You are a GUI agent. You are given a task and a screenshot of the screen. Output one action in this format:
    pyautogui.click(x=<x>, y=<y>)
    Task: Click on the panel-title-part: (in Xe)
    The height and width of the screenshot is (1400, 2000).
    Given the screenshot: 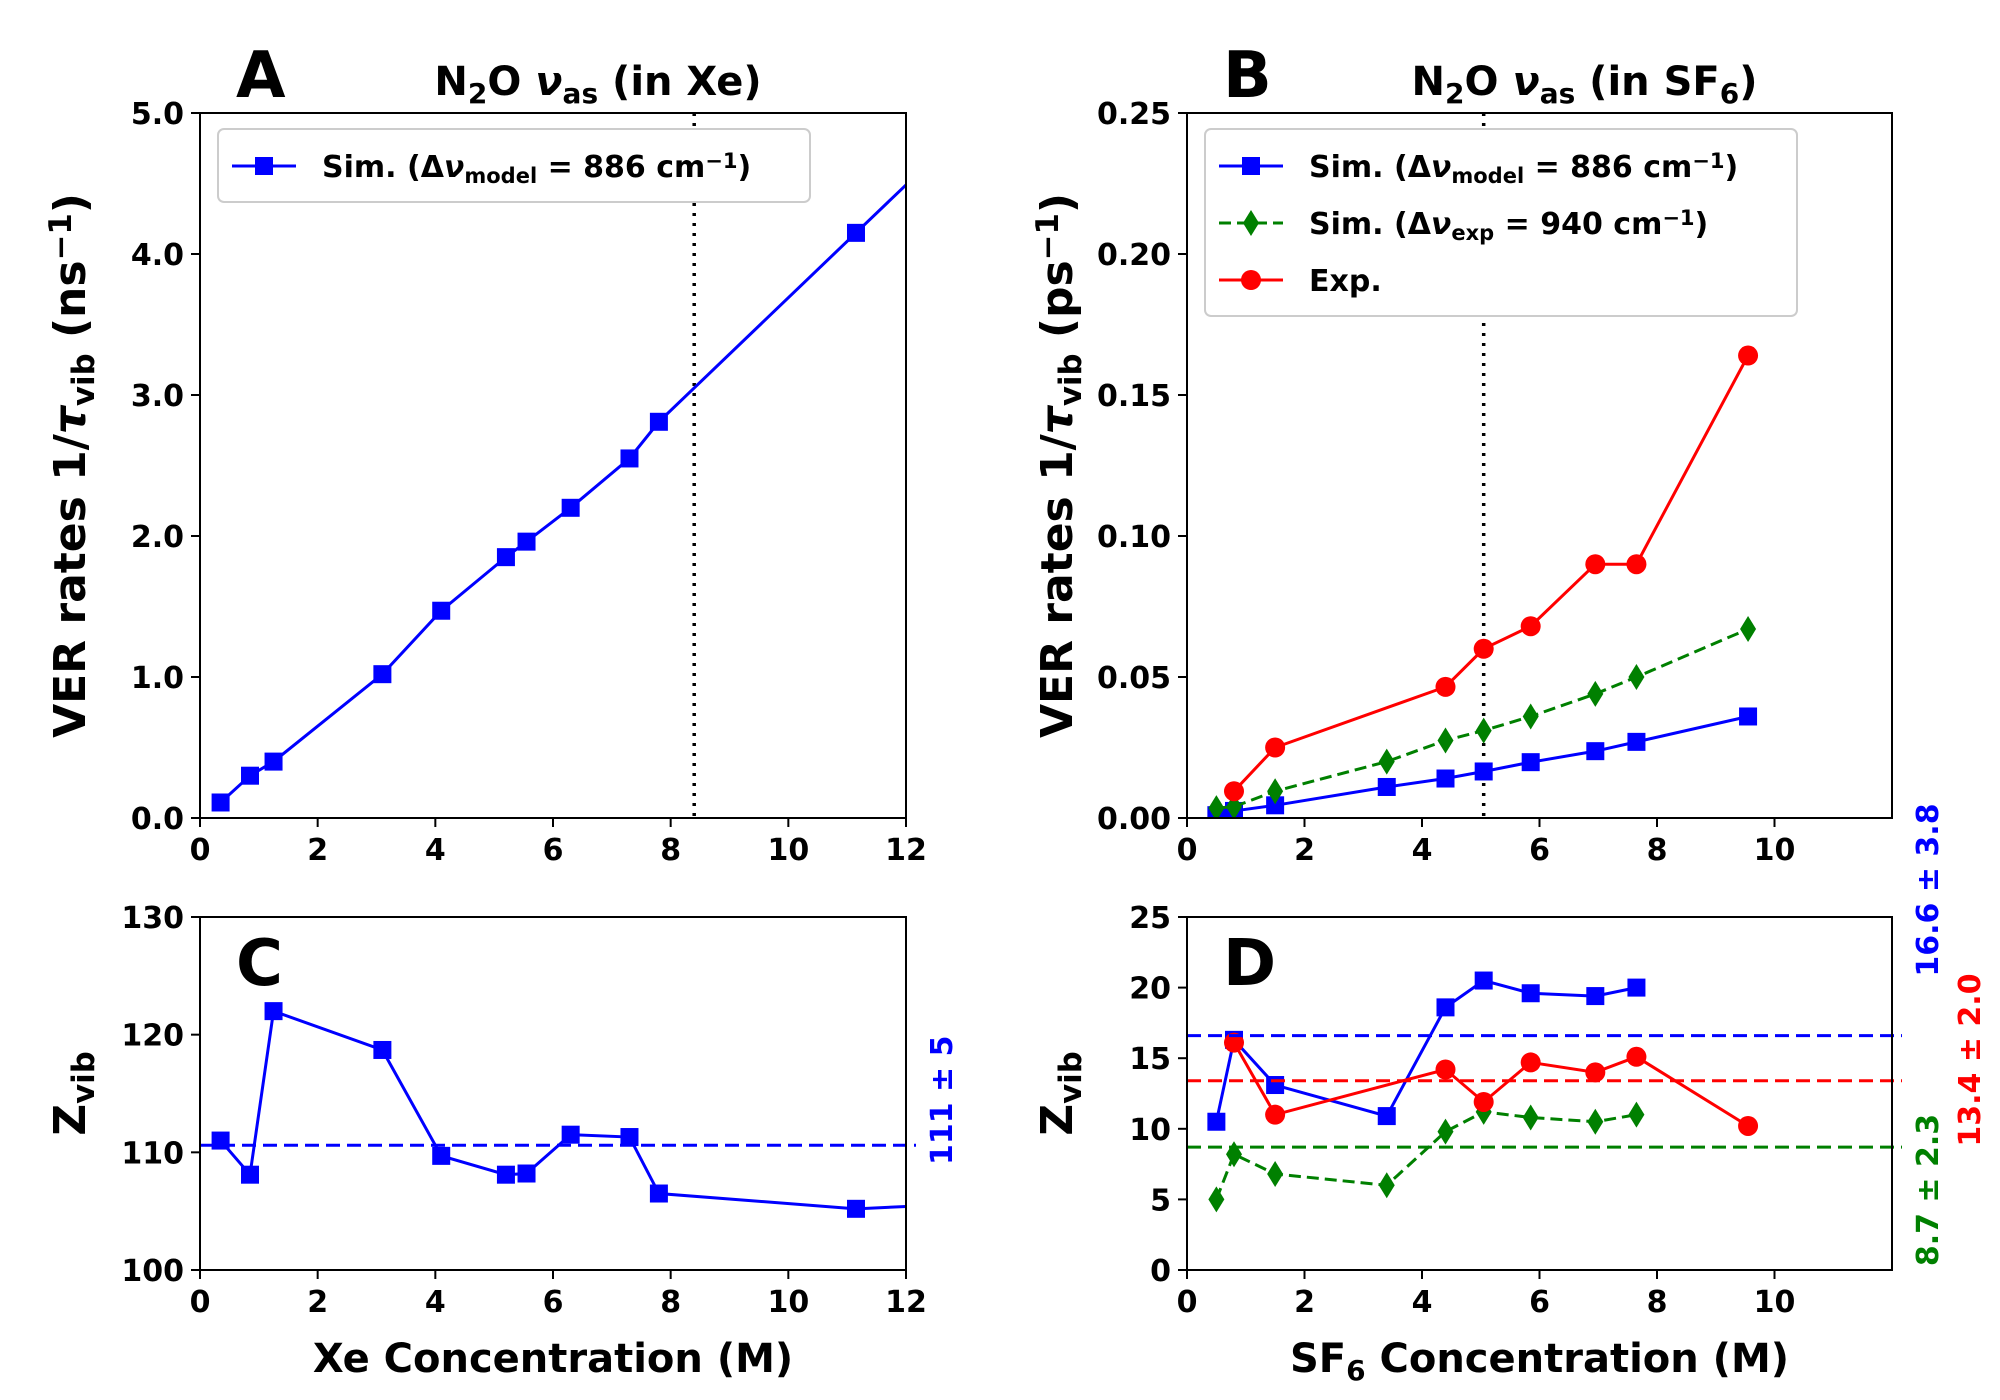 What is the action you would take?
    pyautogui.click(x=680, y=82)
    